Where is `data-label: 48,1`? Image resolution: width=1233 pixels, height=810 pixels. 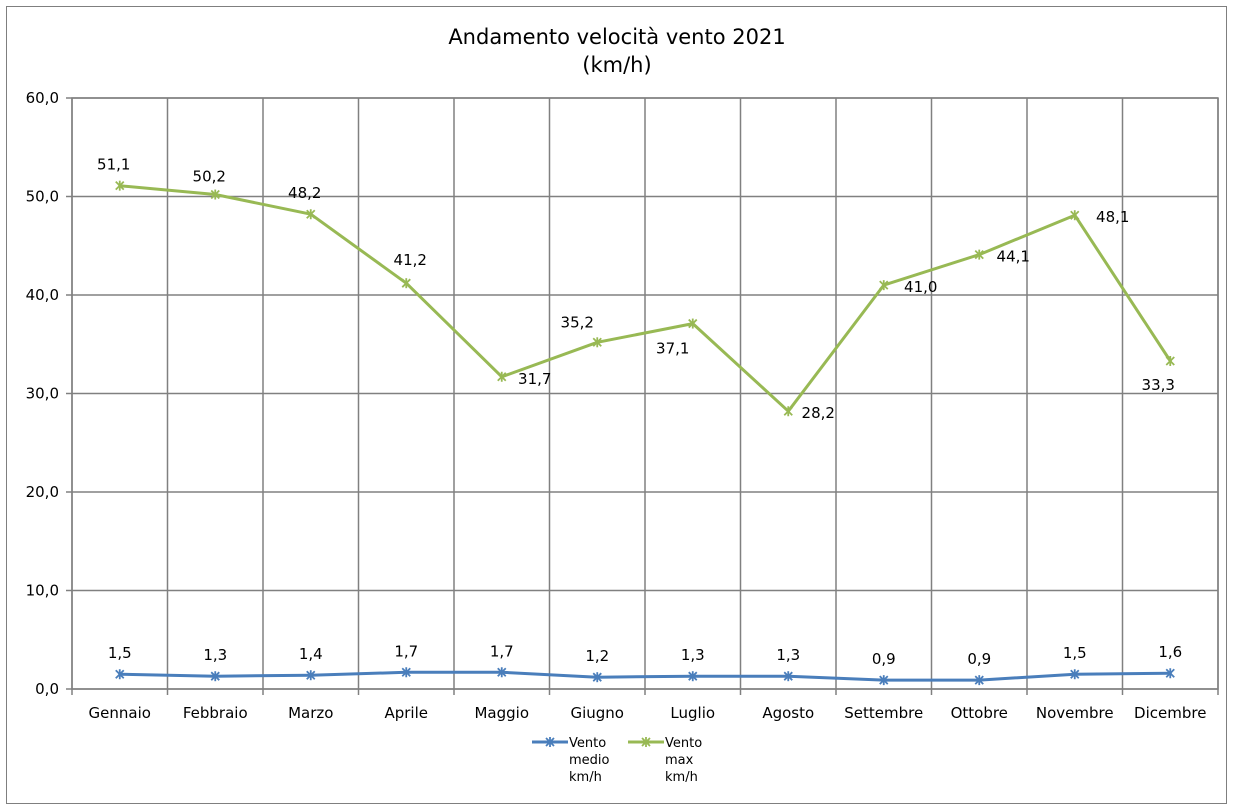 data-label: 48,1 is located at coordinates (1112, 217).